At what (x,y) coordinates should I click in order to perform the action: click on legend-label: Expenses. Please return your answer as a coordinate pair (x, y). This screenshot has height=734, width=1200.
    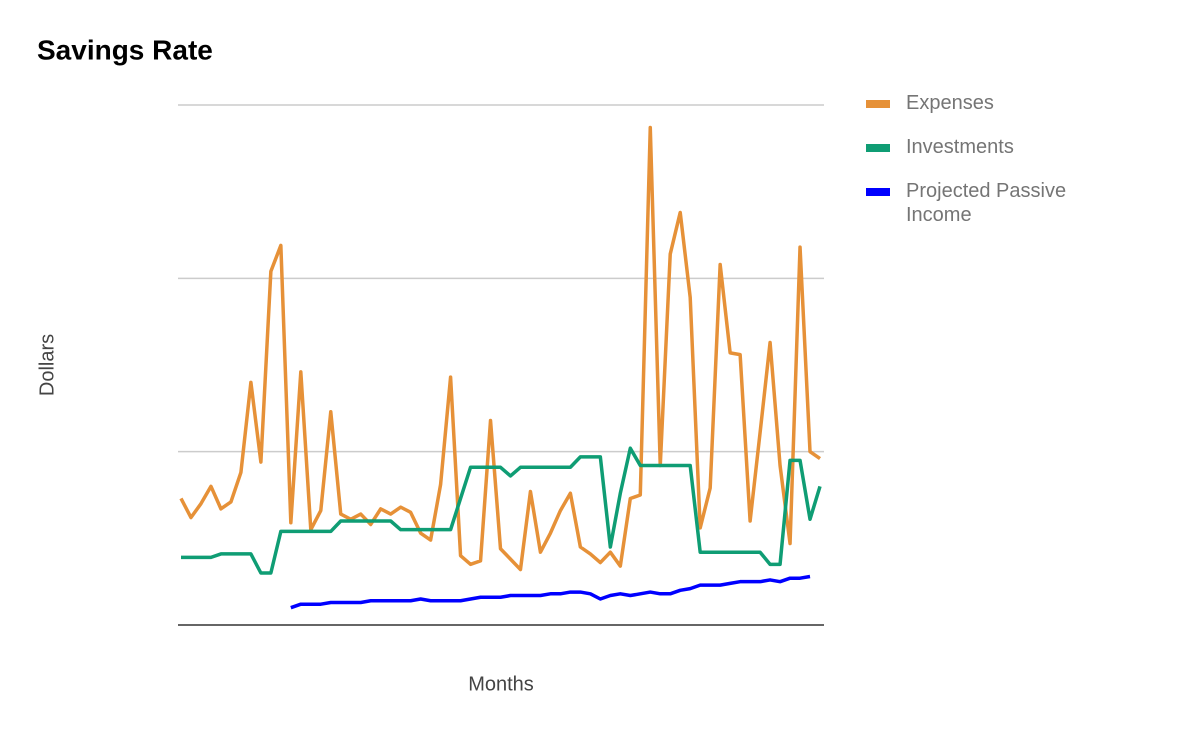
    Looking at the image, I should click on (950, 103).